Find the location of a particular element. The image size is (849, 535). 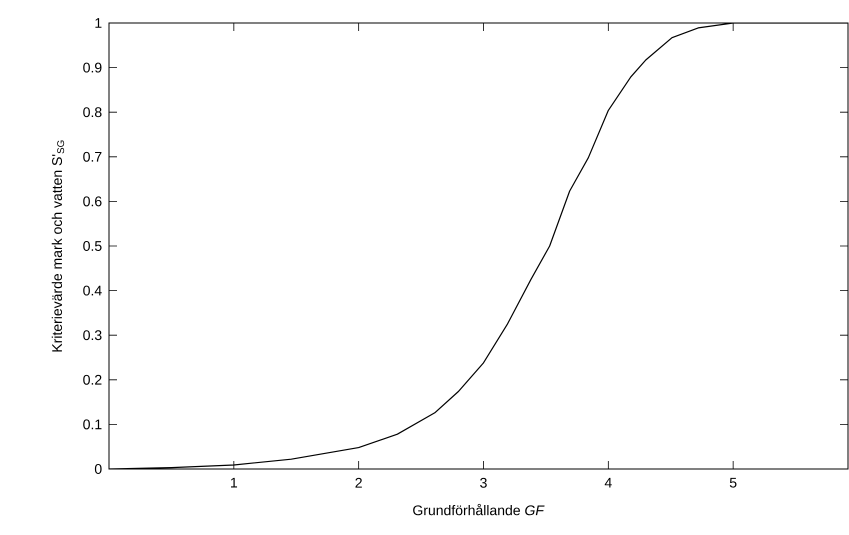

y-tick-label: 1 is located at coordinates (98, 23).